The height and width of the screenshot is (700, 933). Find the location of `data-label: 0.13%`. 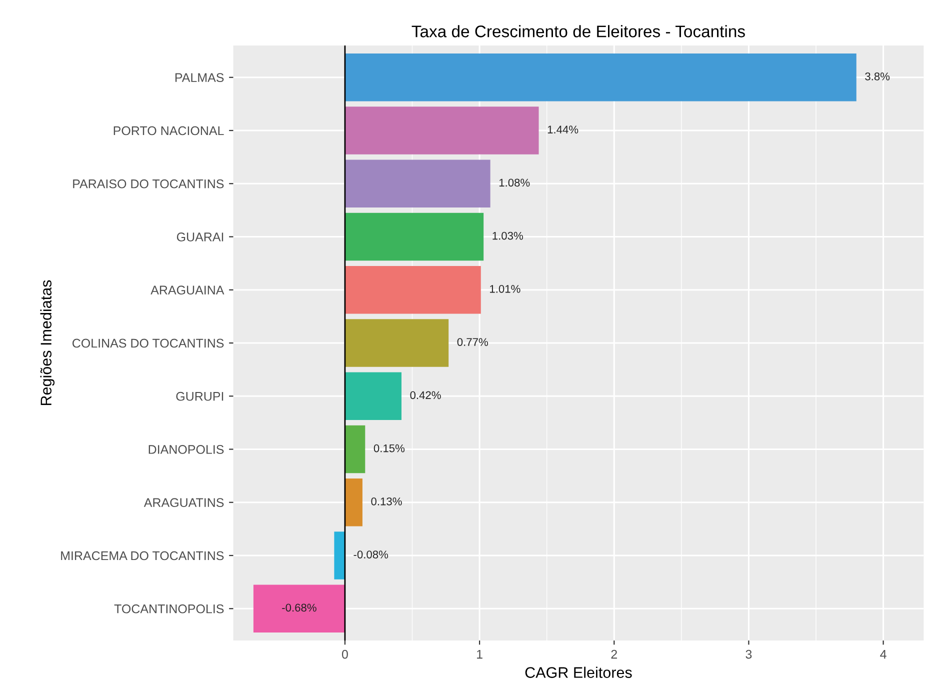

data-label: 0.13% is located at coordinates (386, 501).